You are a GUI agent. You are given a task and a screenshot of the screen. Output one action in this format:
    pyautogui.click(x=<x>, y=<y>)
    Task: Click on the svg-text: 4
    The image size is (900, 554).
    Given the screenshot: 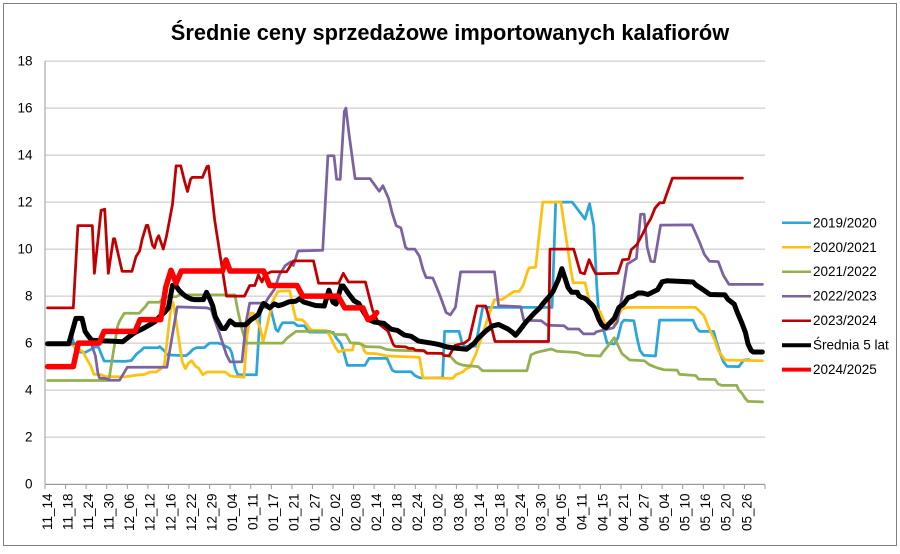 What is the action you would take?
    pyautogui.click(x=29, y=389)
    